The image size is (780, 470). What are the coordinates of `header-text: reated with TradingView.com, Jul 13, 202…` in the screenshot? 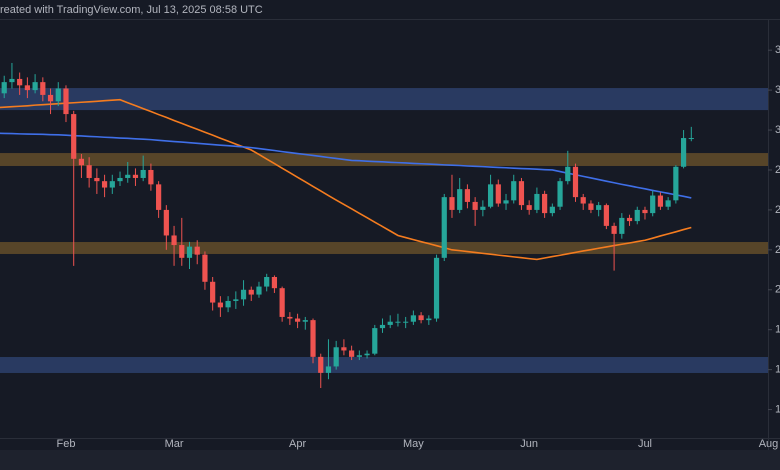 It's located at (131, 10).